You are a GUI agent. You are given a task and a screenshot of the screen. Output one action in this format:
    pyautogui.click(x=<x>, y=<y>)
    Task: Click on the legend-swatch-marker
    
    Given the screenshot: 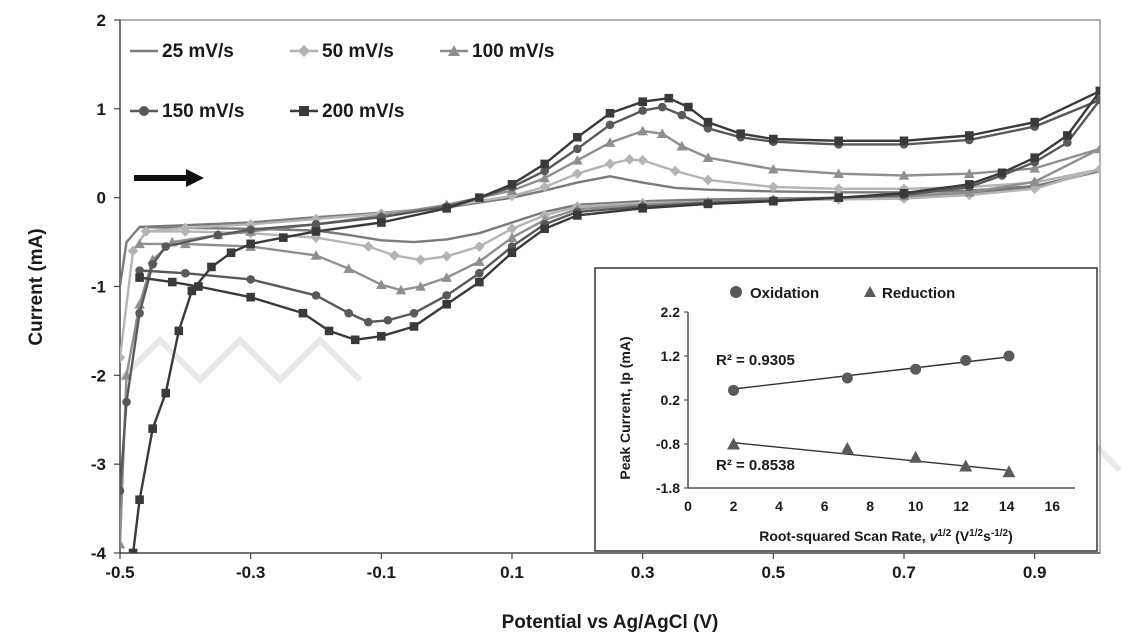 What is the action you would take?
    pyautogui.click(x=454, y=50)
    